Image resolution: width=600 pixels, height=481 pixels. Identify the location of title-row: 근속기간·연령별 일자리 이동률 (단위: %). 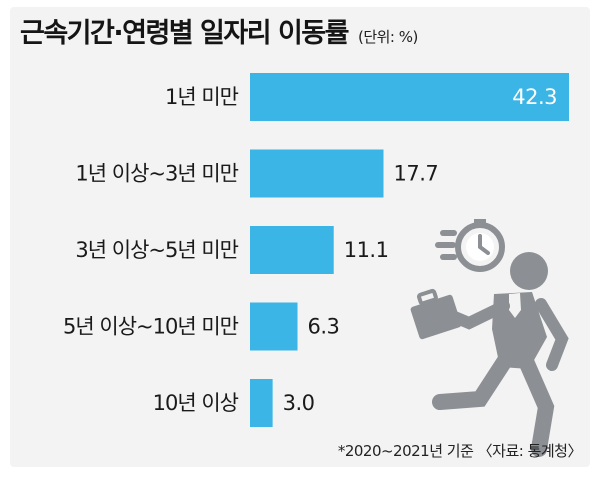
(219, 30).